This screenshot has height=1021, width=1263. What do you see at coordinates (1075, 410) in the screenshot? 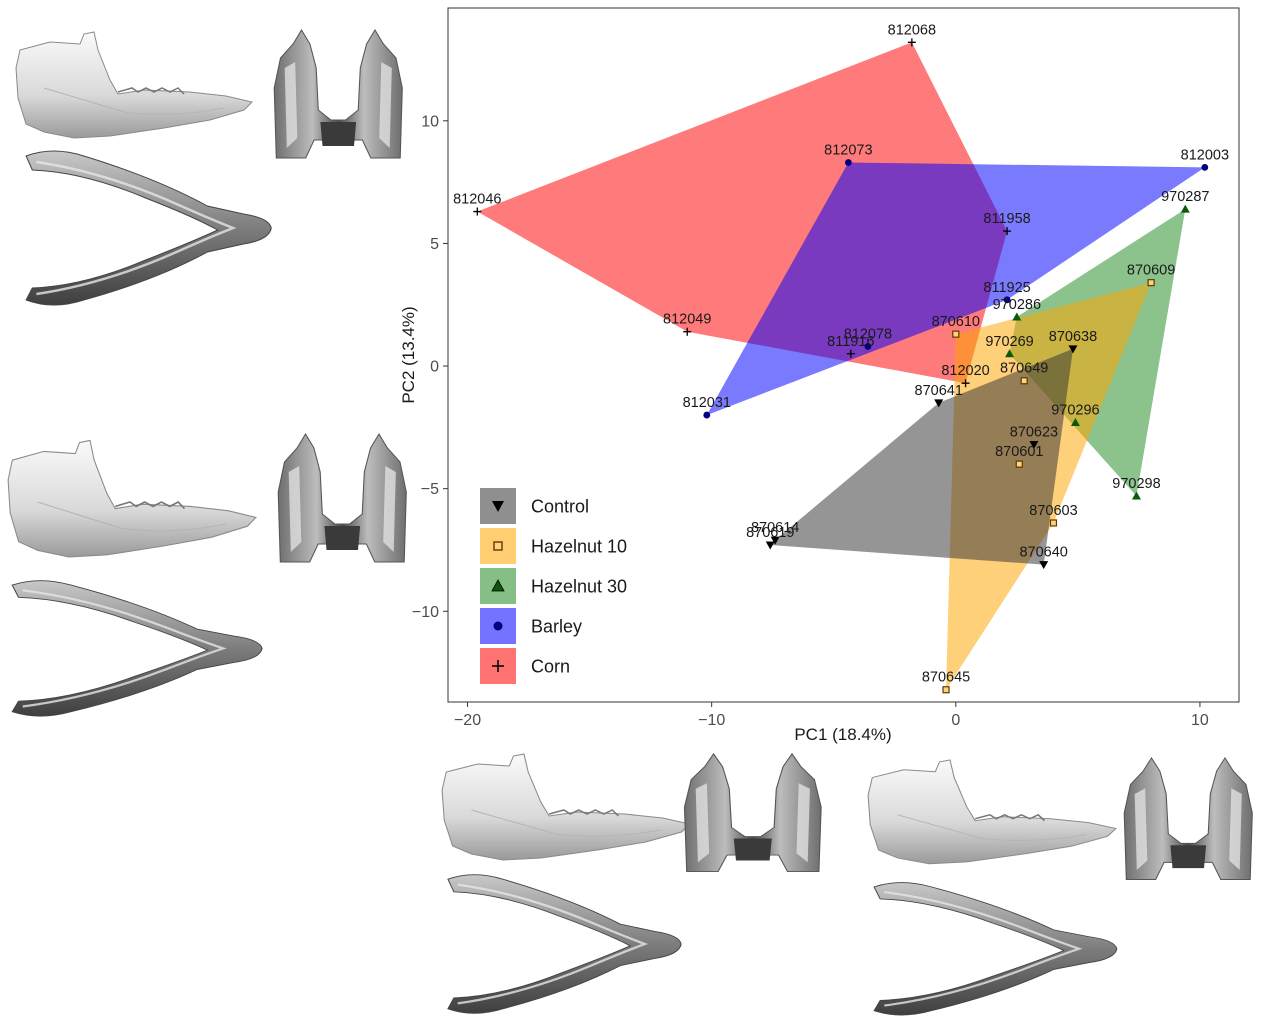
I see `point-label: 970296` at bounding box center [1075, 410].